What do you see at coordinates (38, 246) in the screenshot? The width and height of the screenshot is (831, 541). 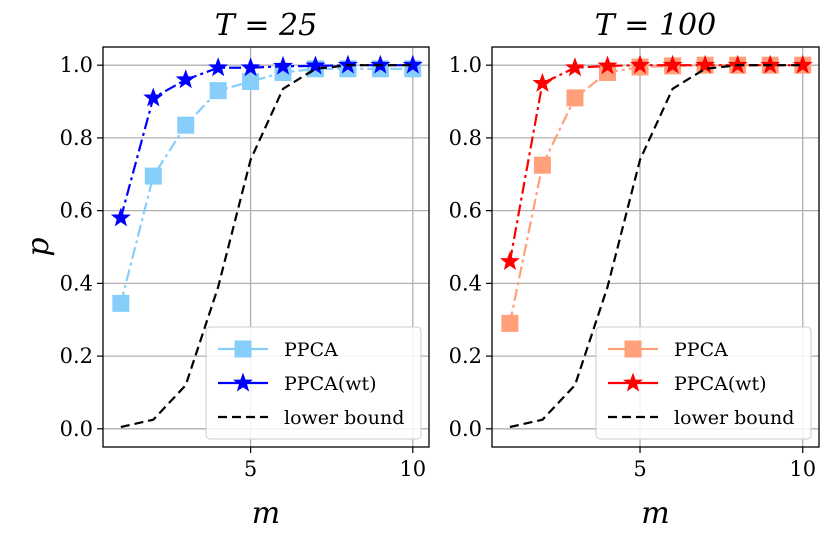 I see `y-axis-label: p` at bounding box center [38, 246].